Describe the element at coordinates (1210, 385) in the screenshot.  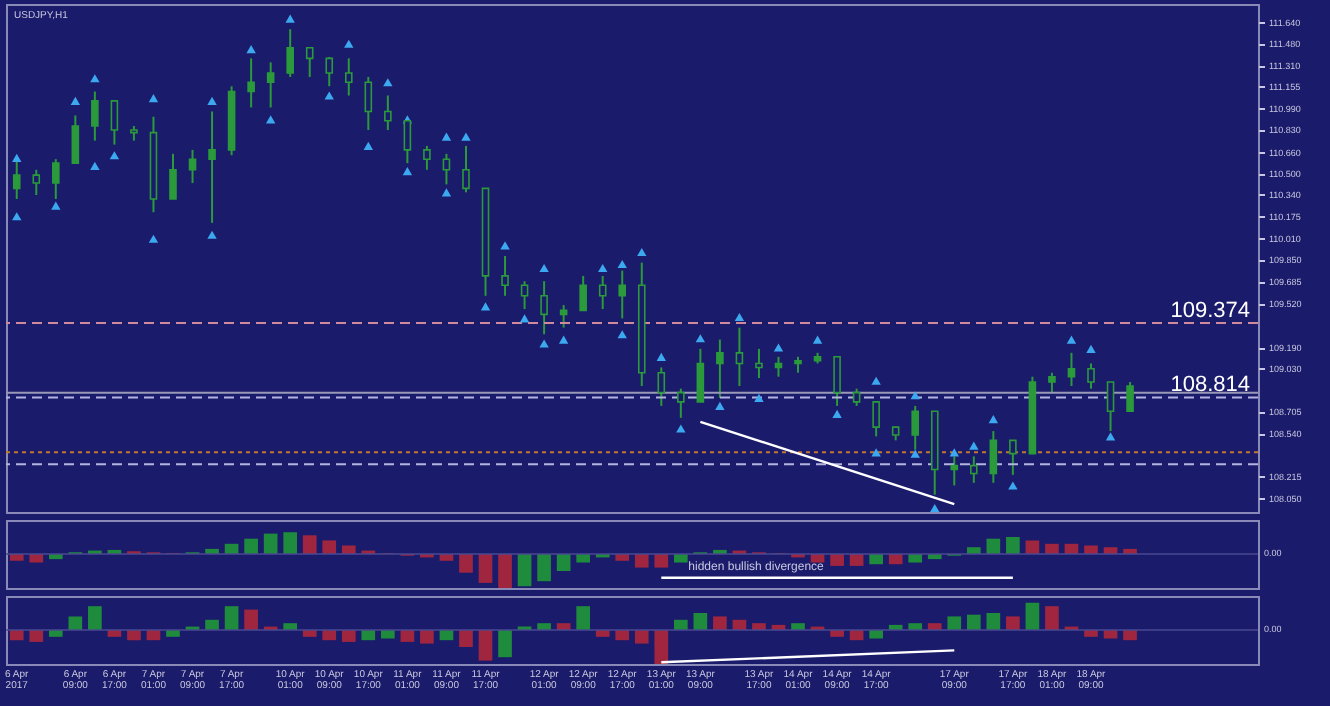
I see `ref-line-label: 108.814` at that location.